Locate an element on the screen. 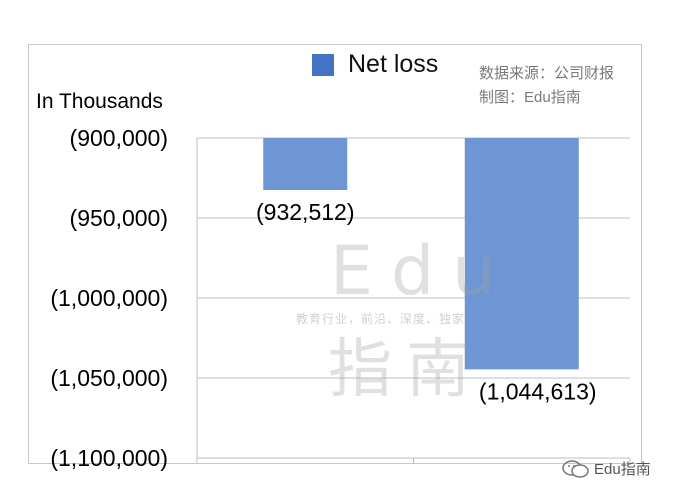 The image size is (686, 496). y-tick-label: (1,050,000) is located at coordinates (109, 378).